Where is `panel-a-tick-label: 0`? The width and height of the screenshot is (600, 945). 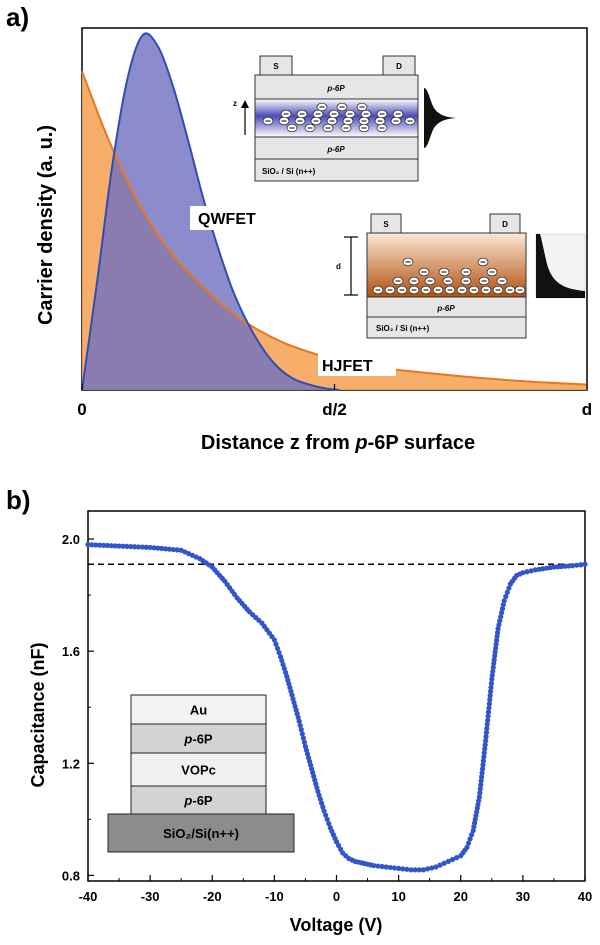
panel-a-tick-label: 0 is located at coordinates (81, 409).